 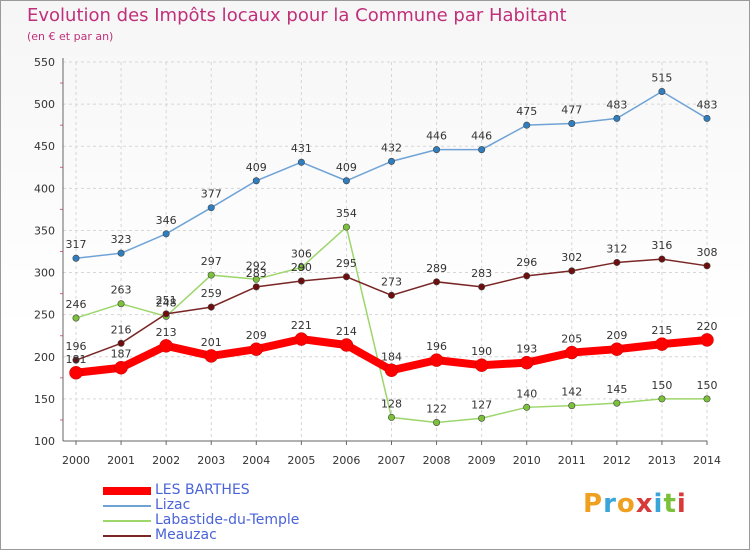 I want to click on data-label-lizac: 446, so click(x=481, y=136).